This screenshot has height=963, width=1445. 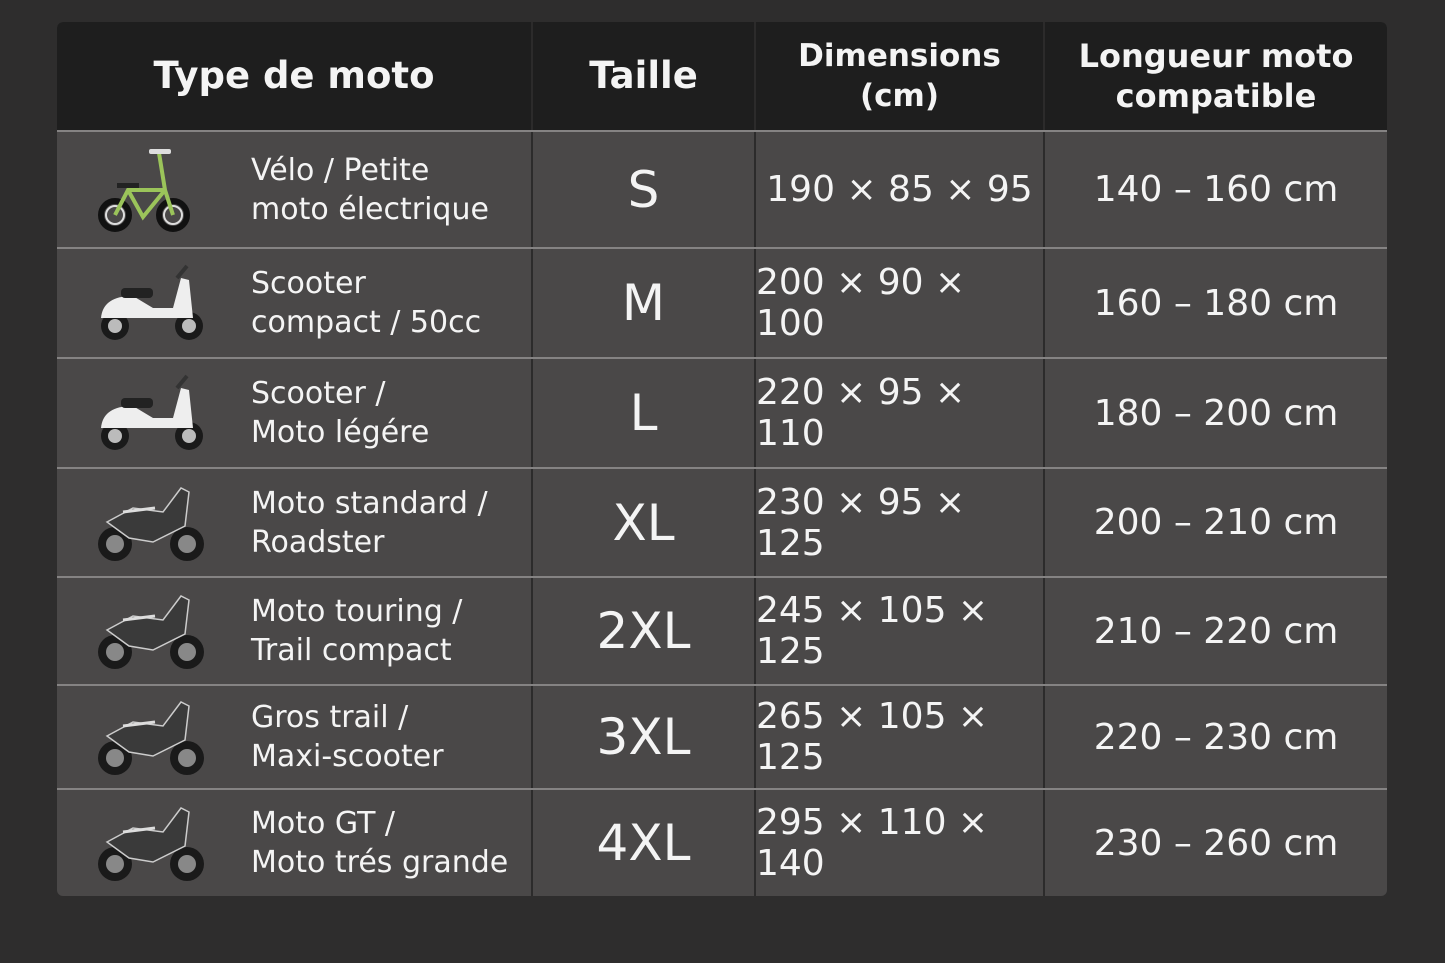 I want to click on length-value: 140 – 160 cm, so click(x=1216, y=189).